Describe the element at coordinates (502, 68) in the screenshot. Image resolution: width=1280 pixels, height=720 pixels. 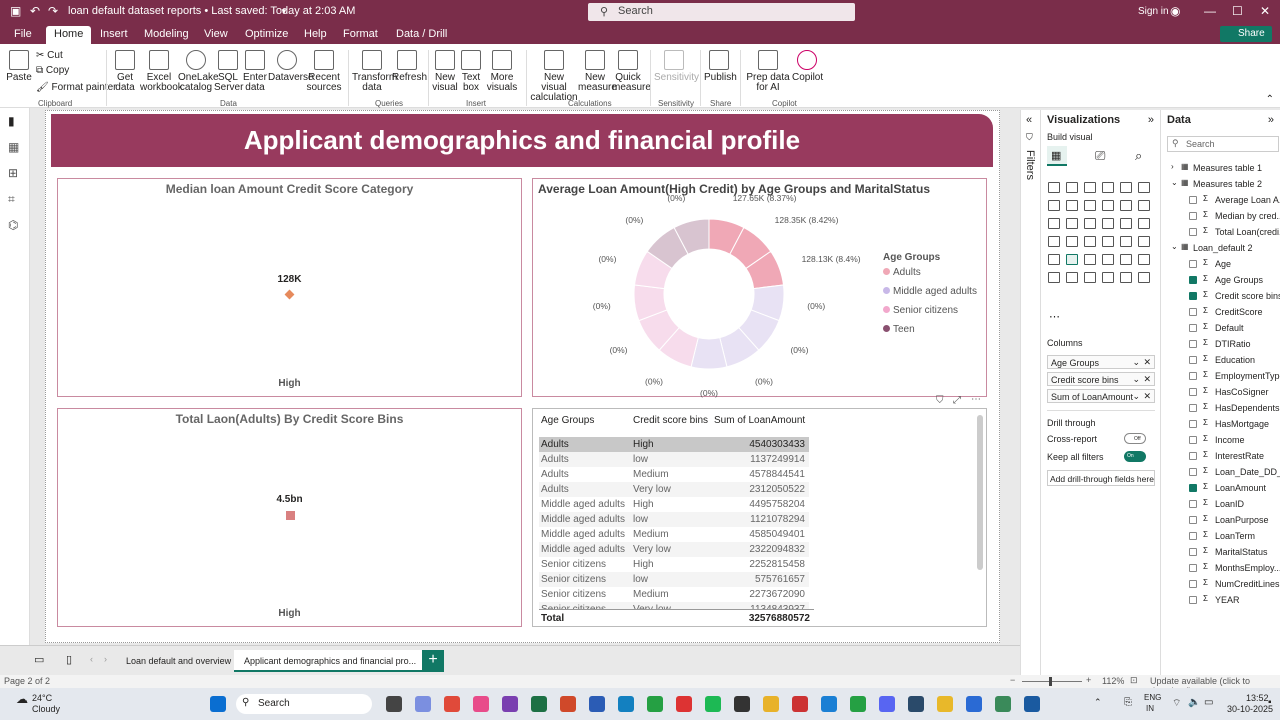
I see `more-visuals-button: More visuals` at that location.